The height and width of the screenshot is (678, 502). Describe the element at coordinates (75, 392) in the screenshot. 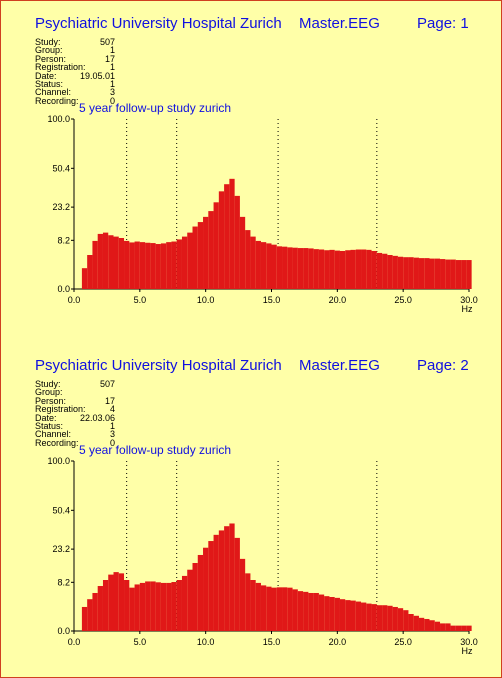

I see `meta-group: Group:` at that location.